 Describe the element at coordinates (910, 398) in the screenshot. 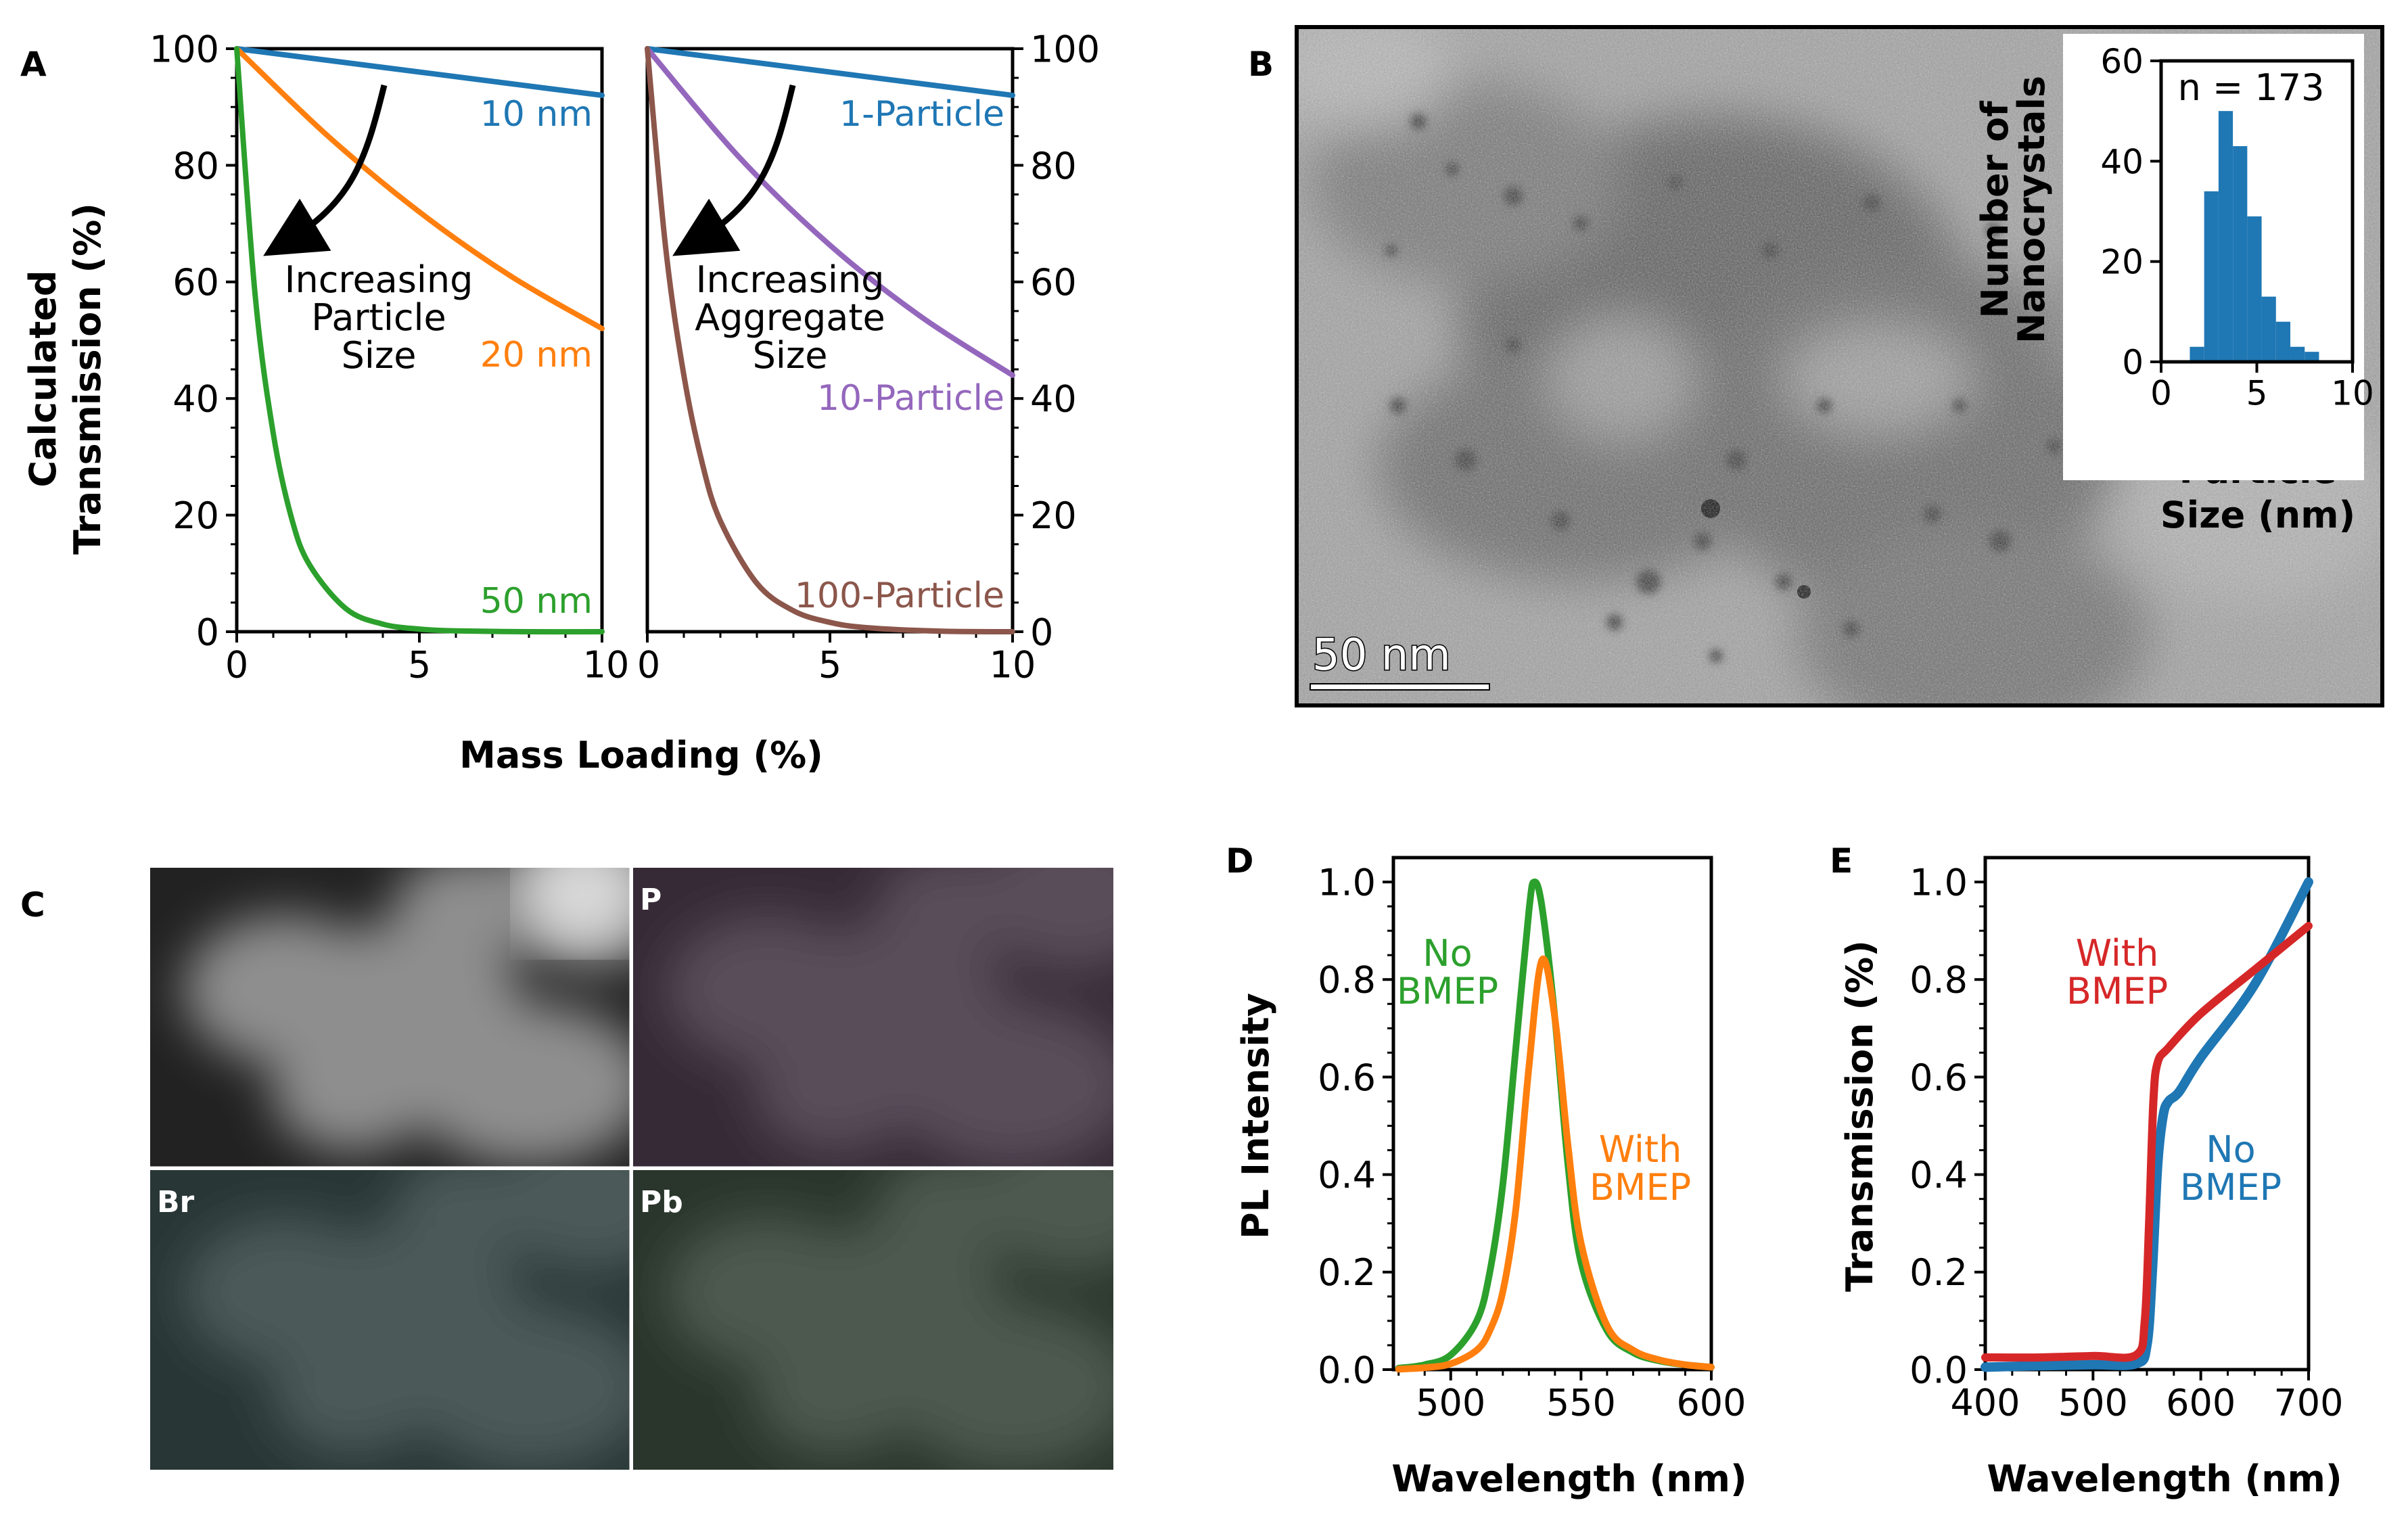

I see `series-label-10-particle: 10-Particle` at that location.